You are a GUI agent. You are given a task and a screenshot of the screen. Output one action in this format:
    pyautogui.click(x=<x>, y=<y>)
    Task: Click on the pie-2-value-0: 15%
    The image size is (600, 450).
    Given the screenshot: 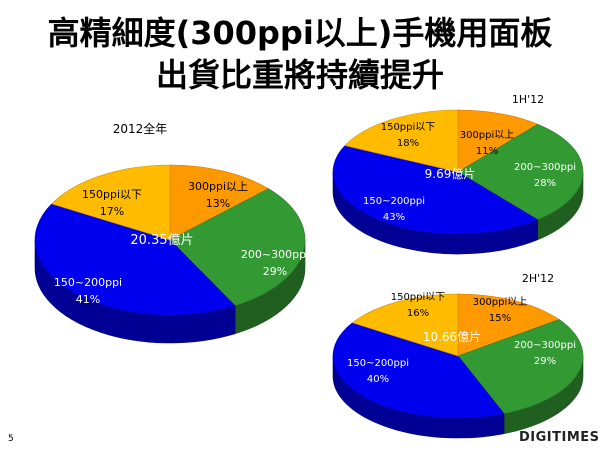 What is the action you would take?
    pyautogui.click(x=500, y=318)
    